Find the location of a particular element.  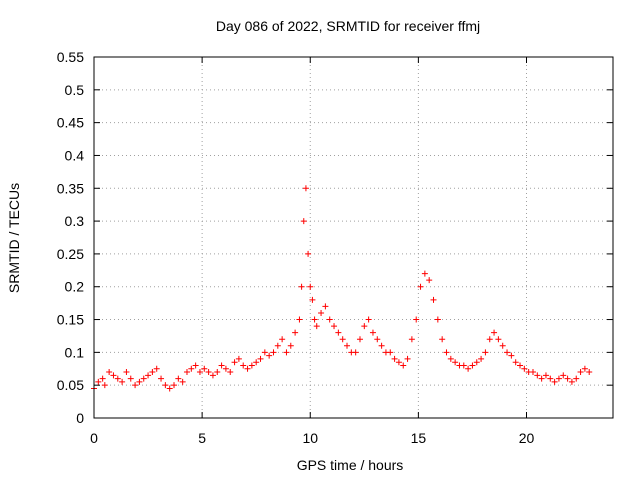

y-tick-label: 0 is located at coordinates (80, 418).